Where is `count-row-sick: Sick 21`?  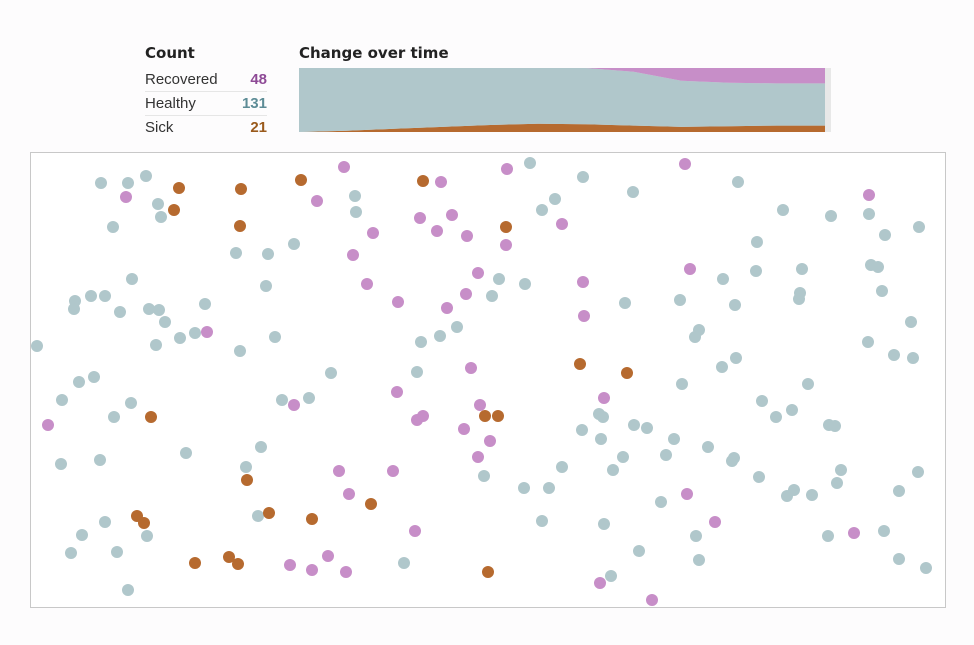 count-row-sick: Sick 21 is located at coordinates (206, 127).